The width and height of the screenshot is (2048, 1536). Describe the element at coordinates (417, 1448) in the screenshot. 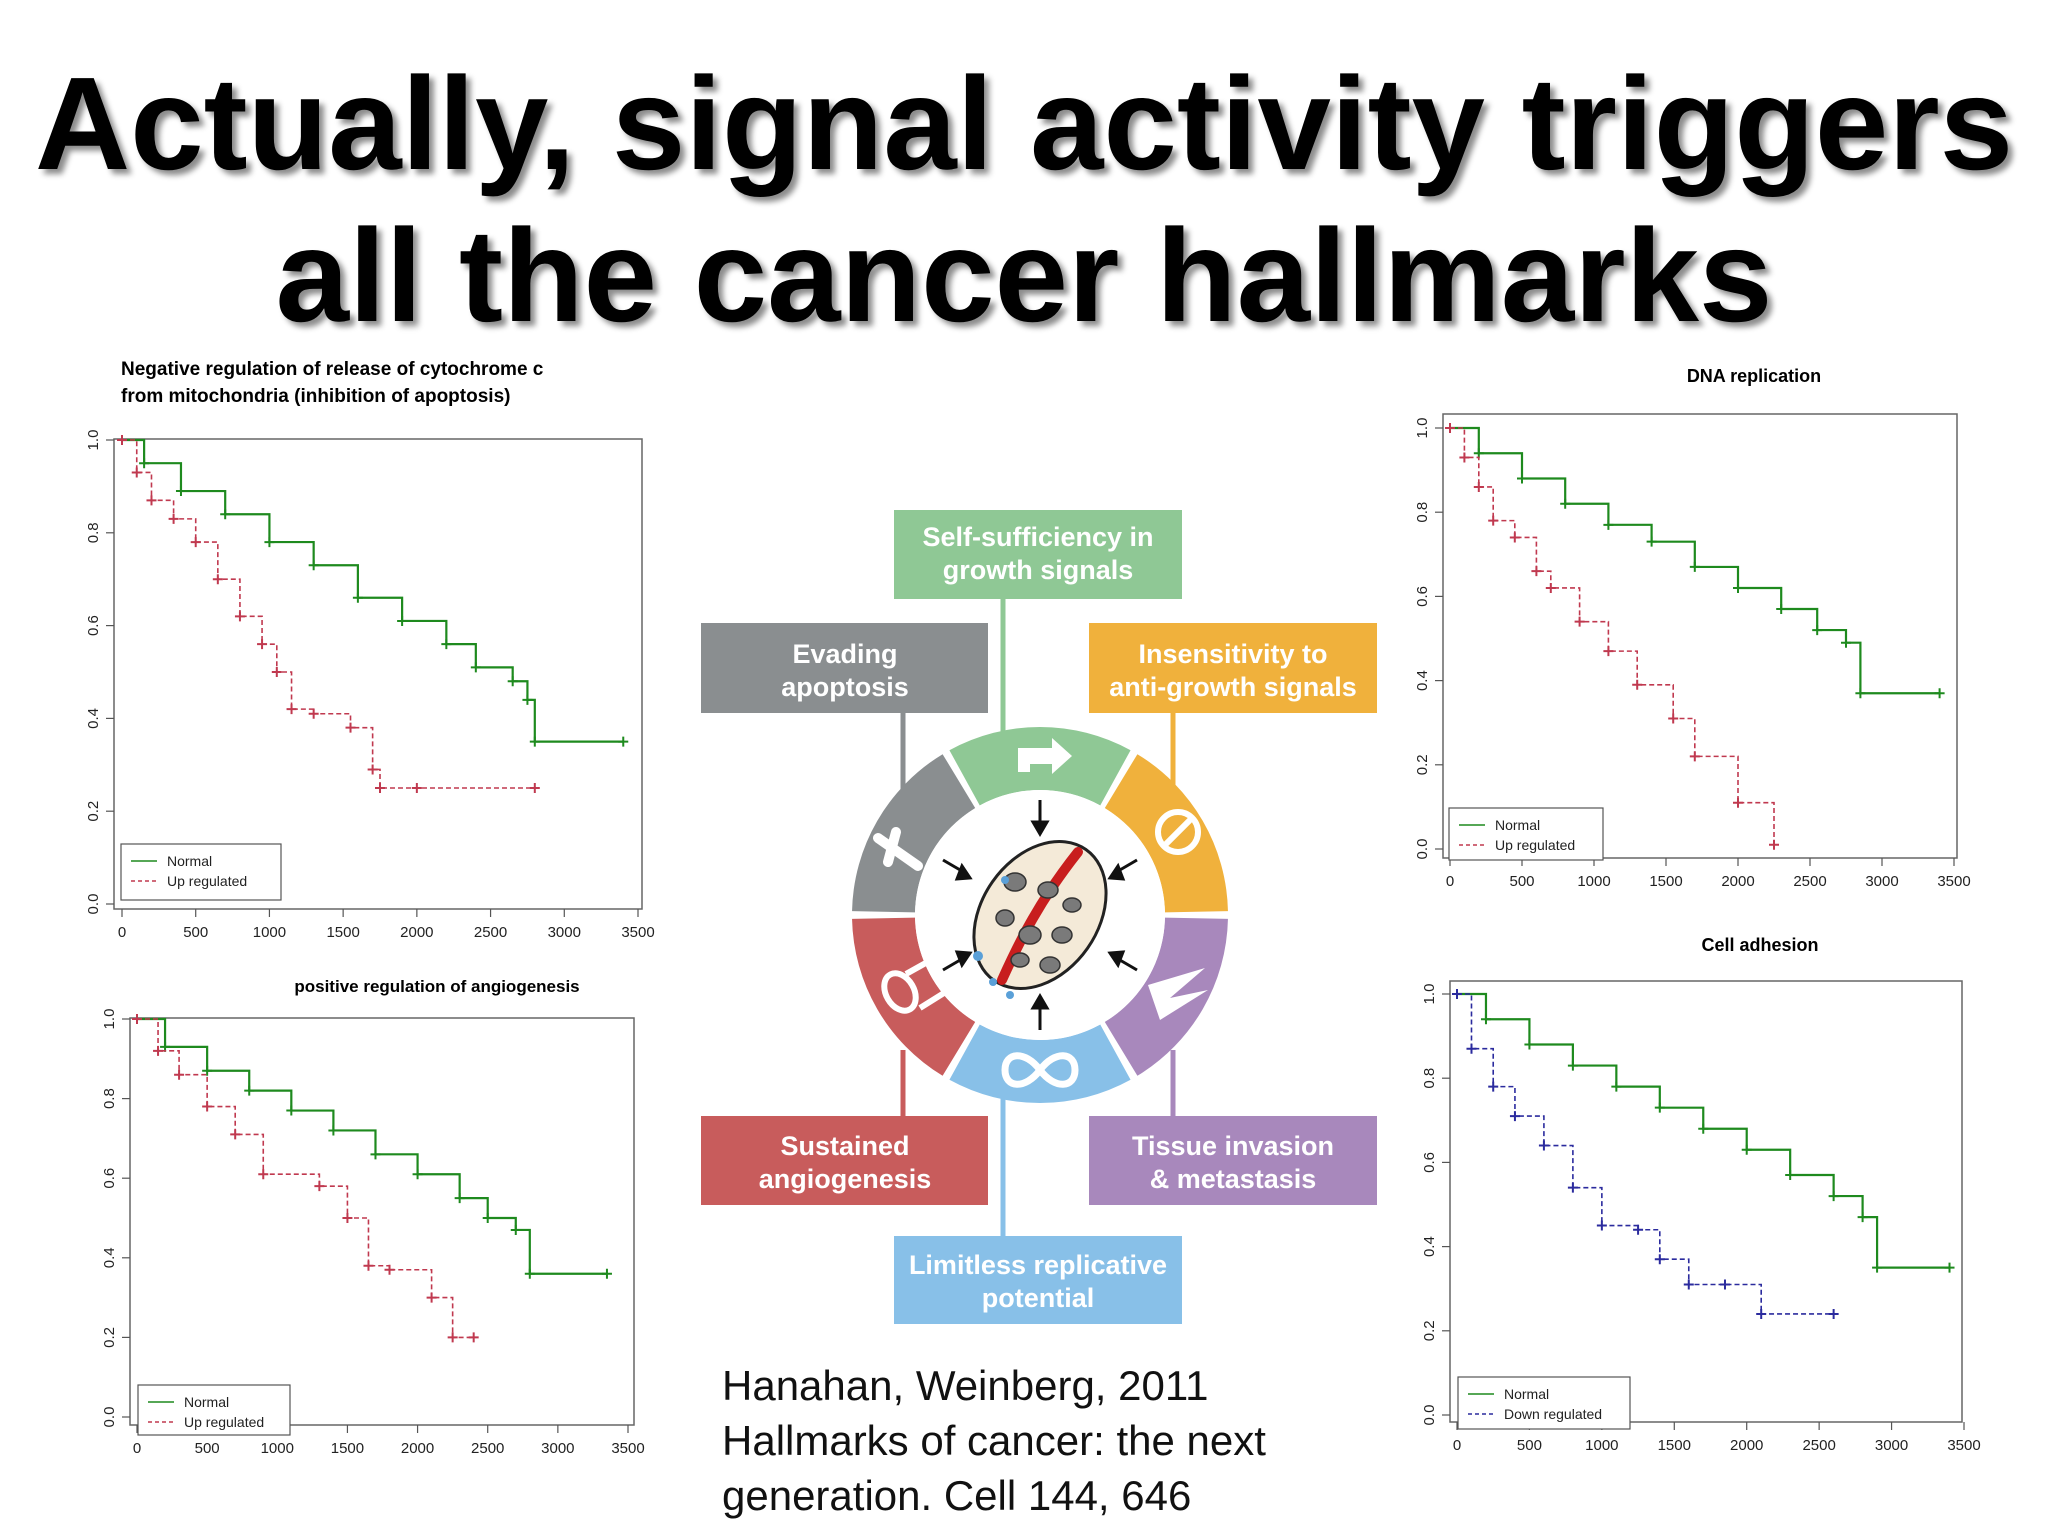

I see `x-tick-label: 2000` at that location.